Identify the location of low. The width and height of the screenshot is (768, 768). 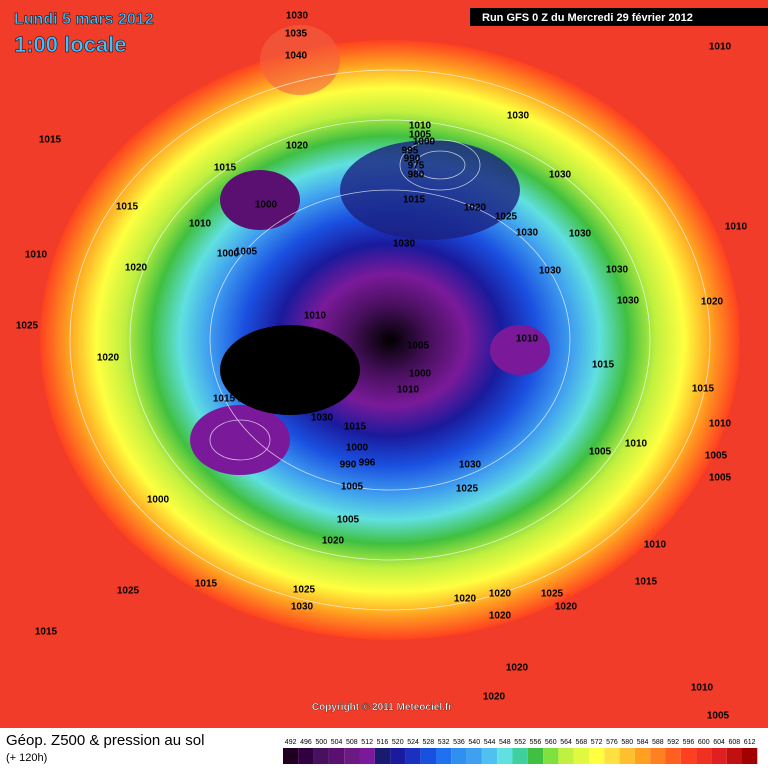
(240, 440).